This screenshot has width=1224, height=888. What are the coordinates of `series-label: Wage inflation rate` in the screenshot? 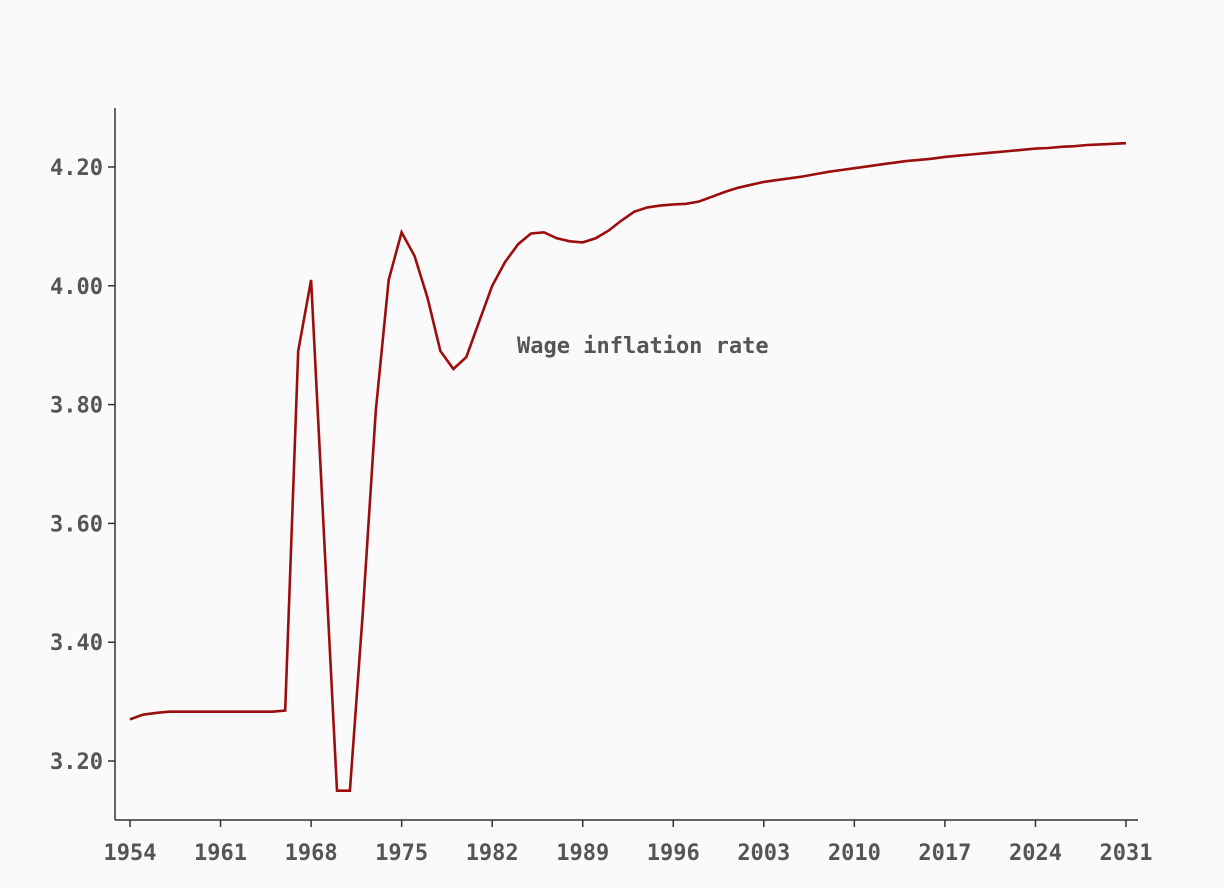 It's located at (643, 346).